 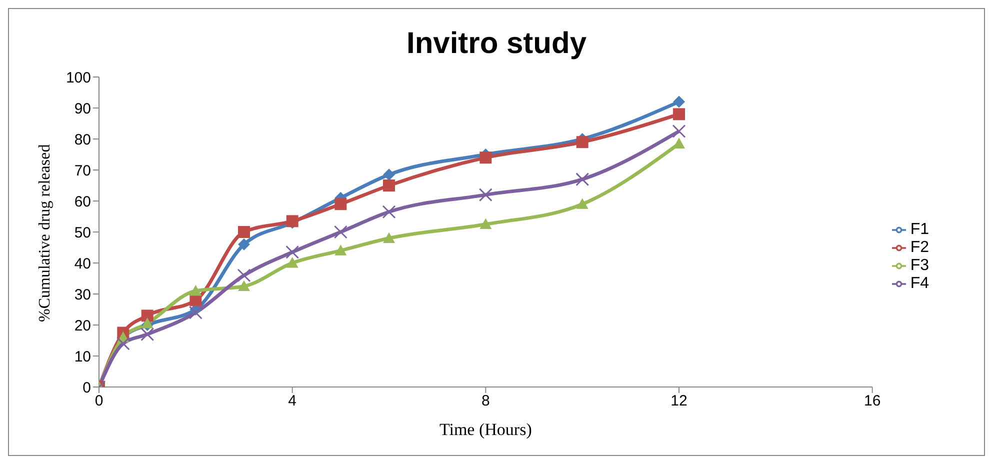 What do you see at coordinates (82, 171) in the screenshot?
I see `y-tick-label: 70` at bounding box center [82, 171].